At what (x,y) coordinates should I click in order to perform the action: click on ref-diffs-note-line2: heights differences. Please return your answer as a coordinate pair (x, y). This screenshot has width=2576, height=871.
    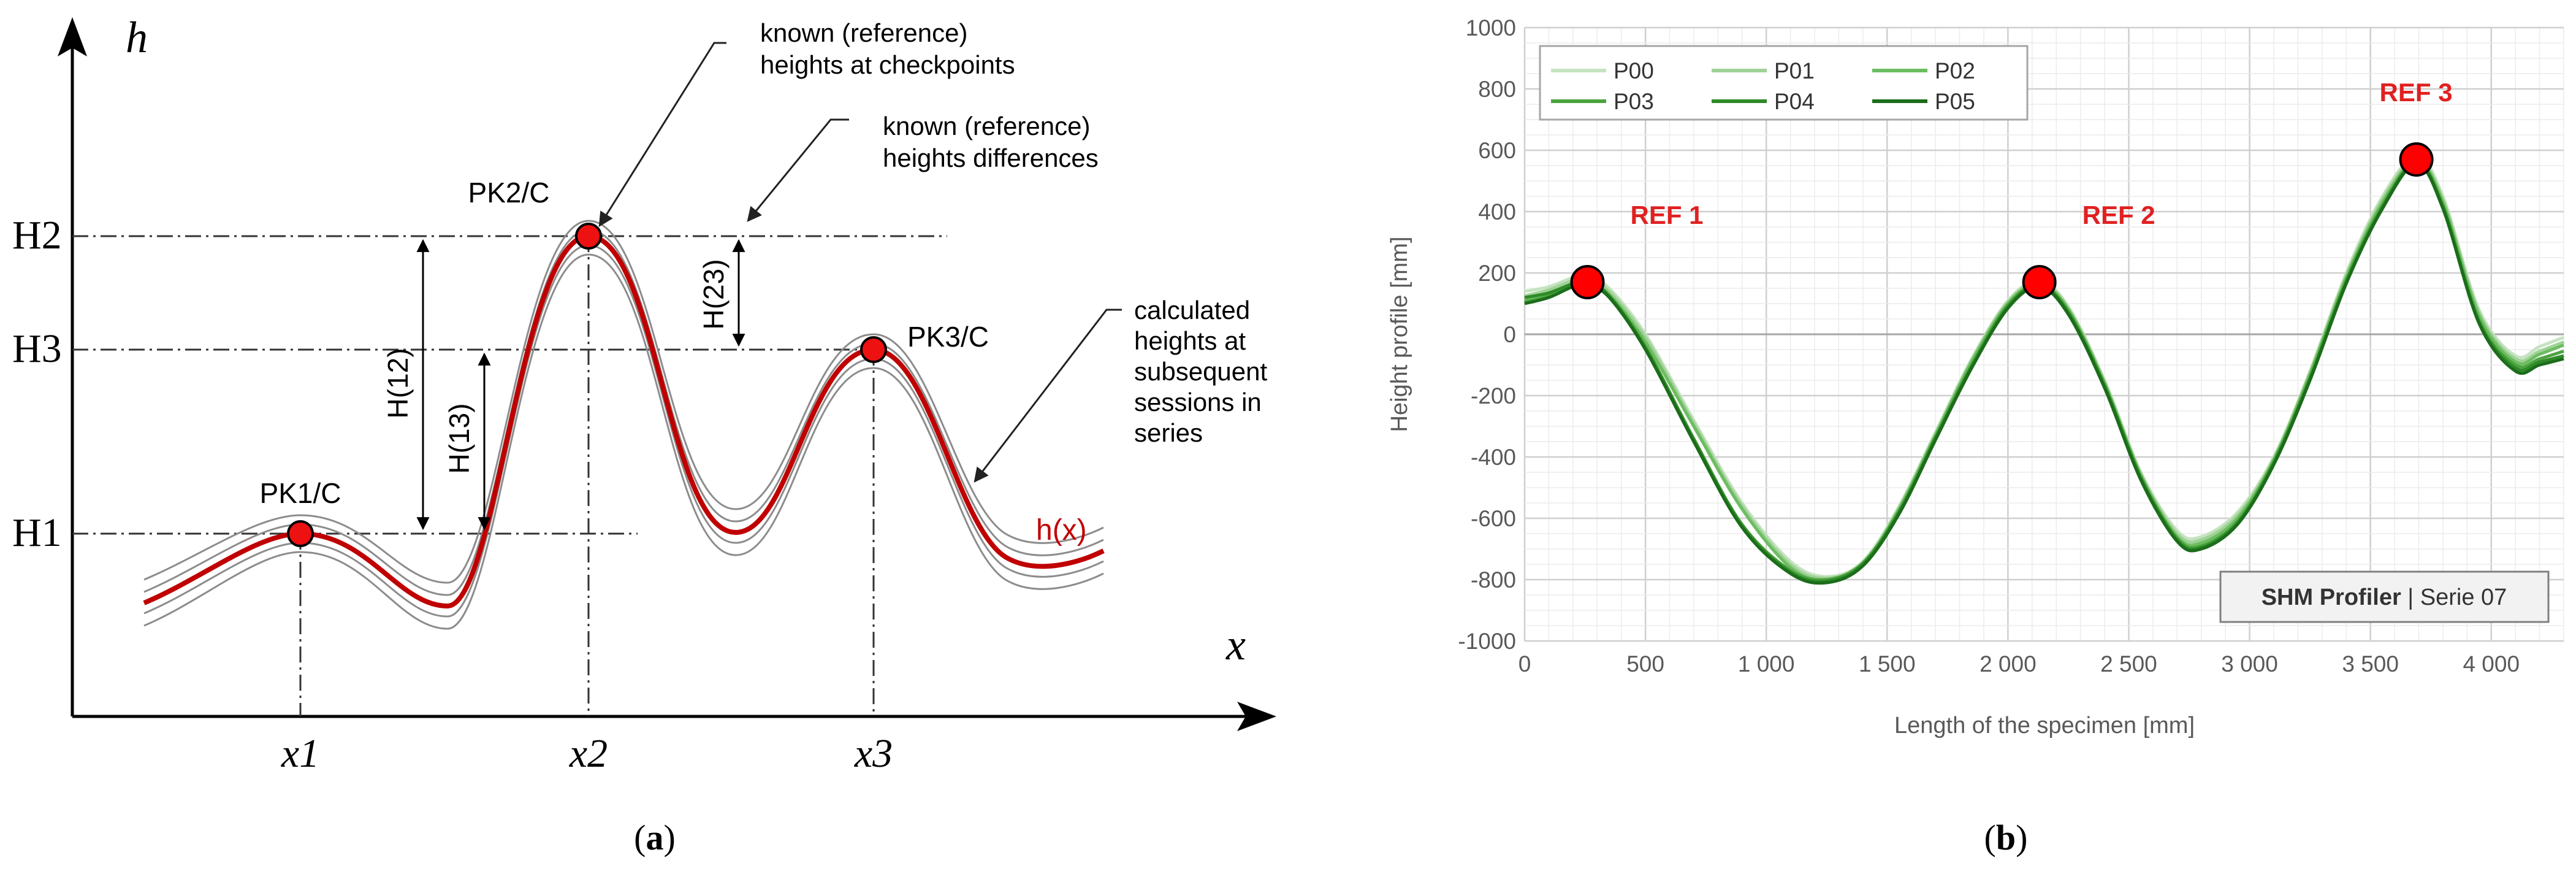
    Looking at the image, I should click on (991, 158).